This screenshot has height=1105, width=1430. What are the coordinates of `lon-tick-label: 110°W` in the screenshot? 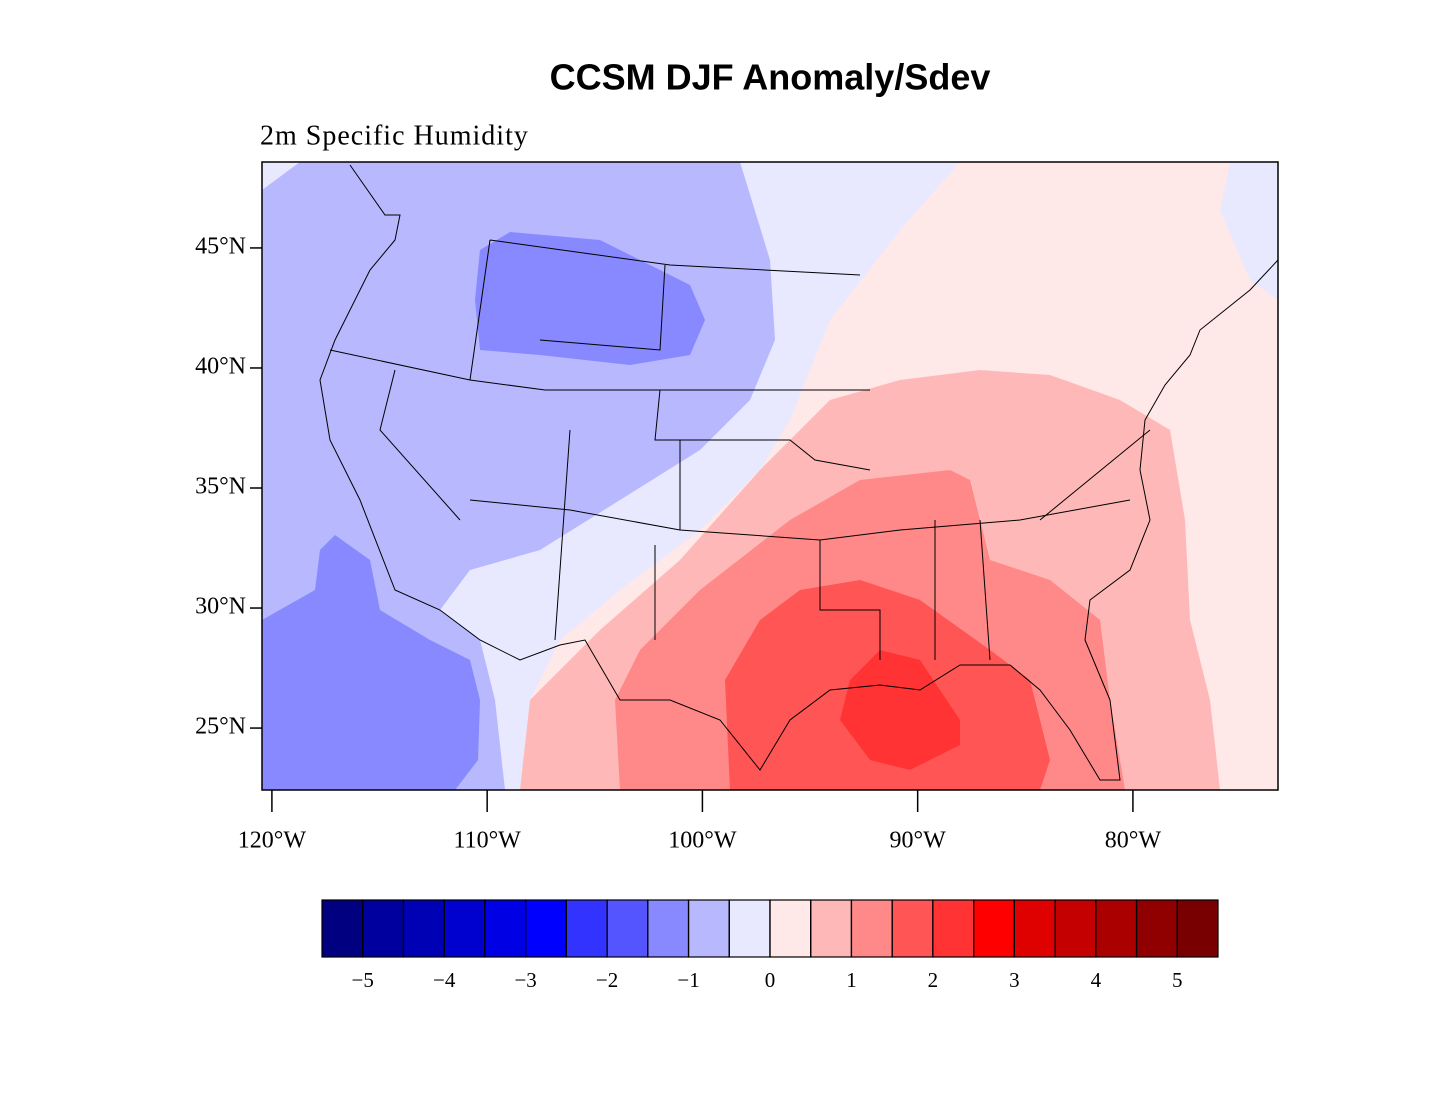 It's located at (487, 841).